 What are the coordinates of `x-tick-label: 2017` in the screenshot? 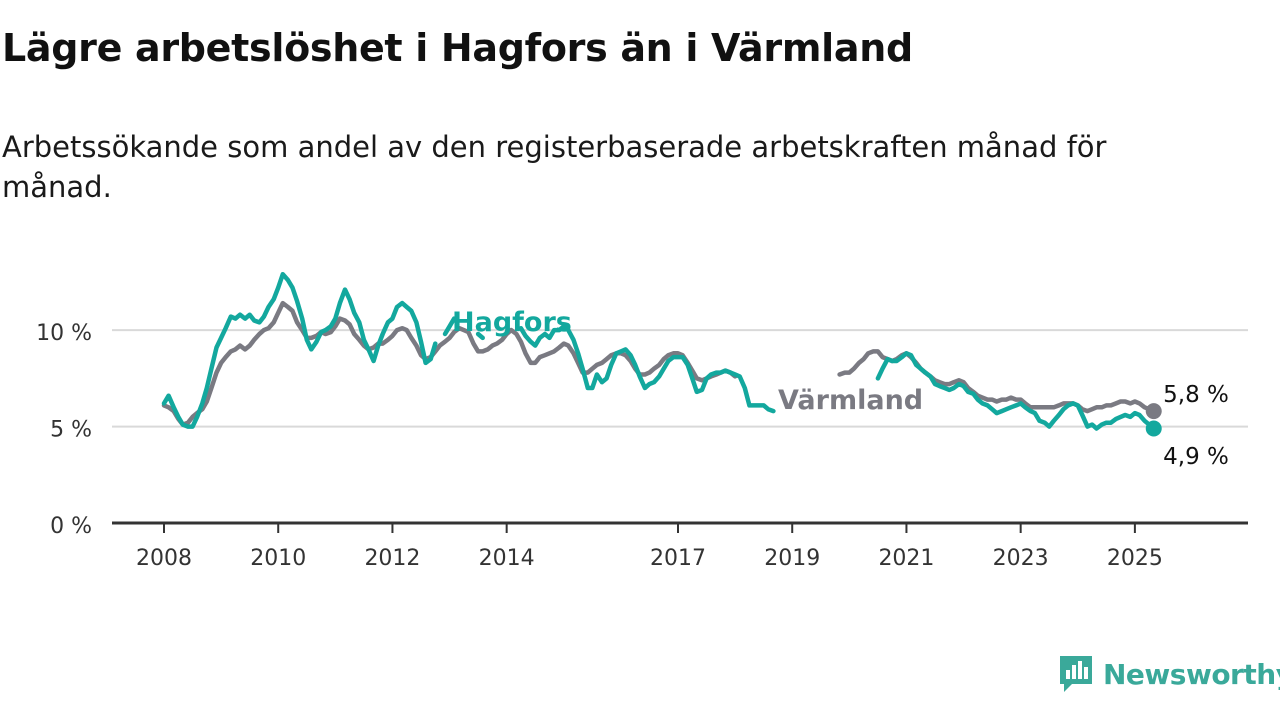 It's located at (678, 558).